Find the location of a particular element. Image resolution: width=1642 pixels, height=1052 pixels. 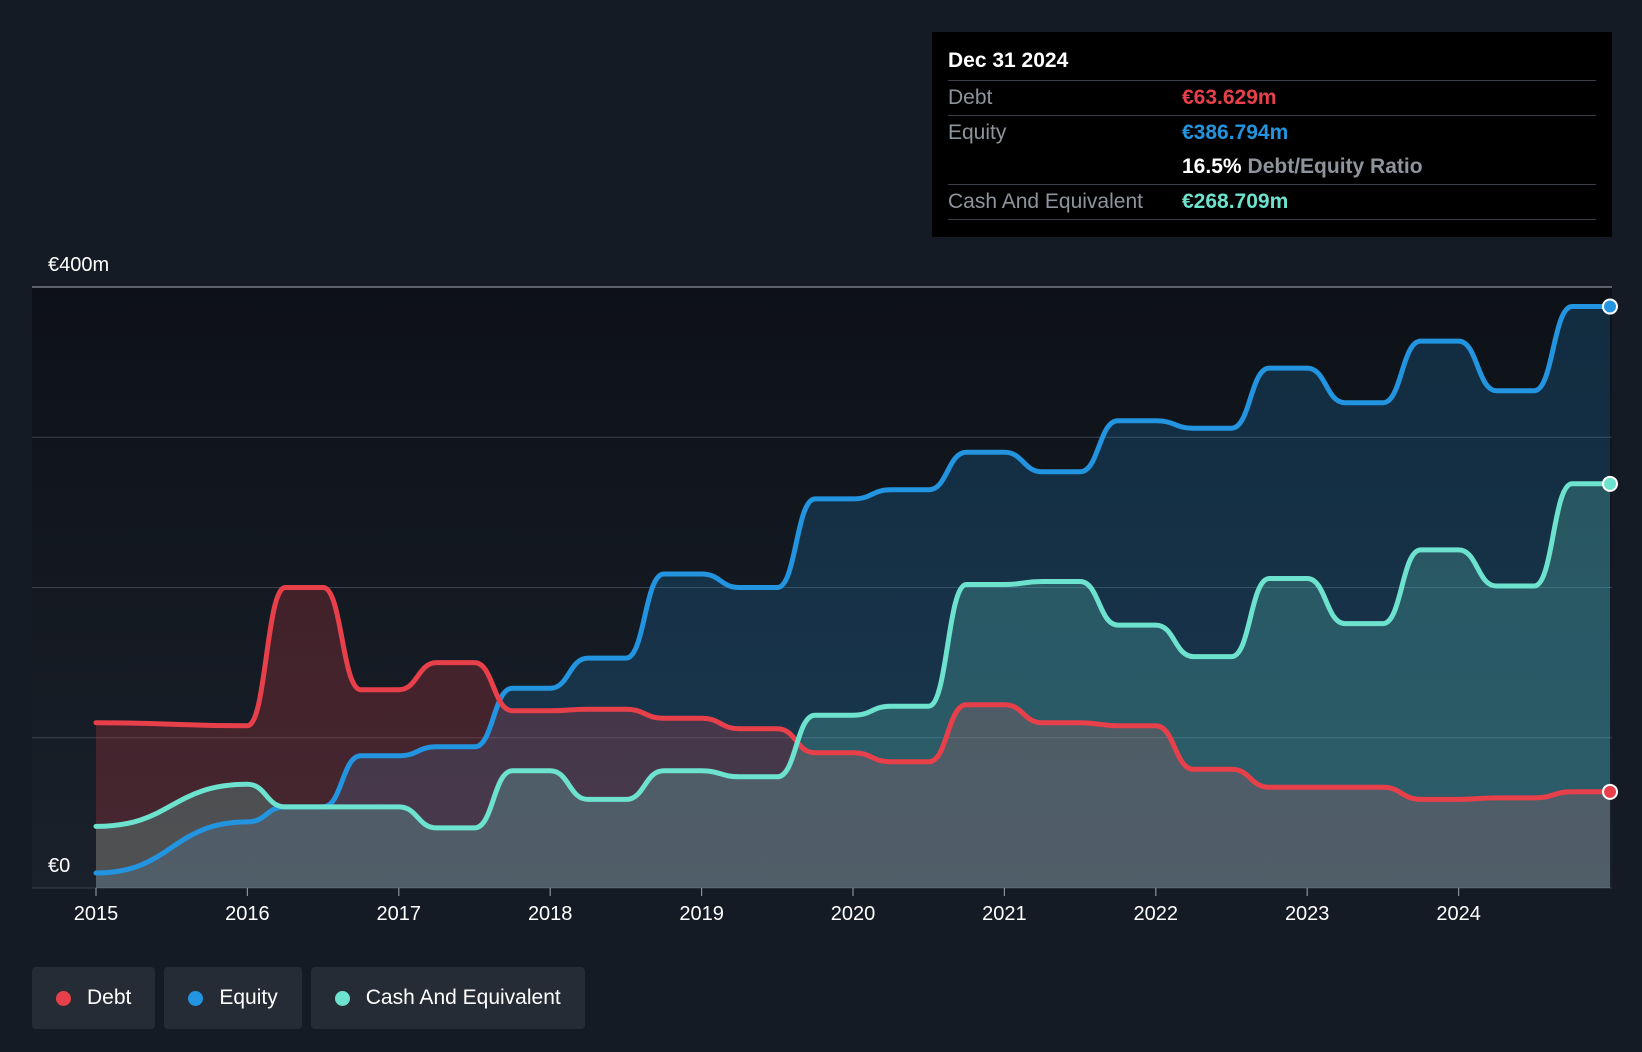

x-tick-label: 2020 is located at coordinates (853, 914).